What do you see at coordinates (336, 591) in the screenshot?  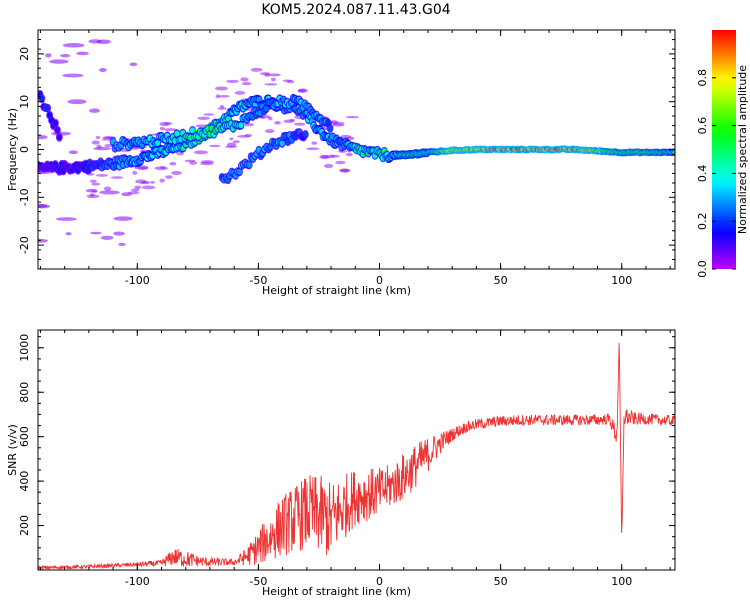 I see `snr-xlabel: Height of straight line (km)` at bounding box center [336, 591].